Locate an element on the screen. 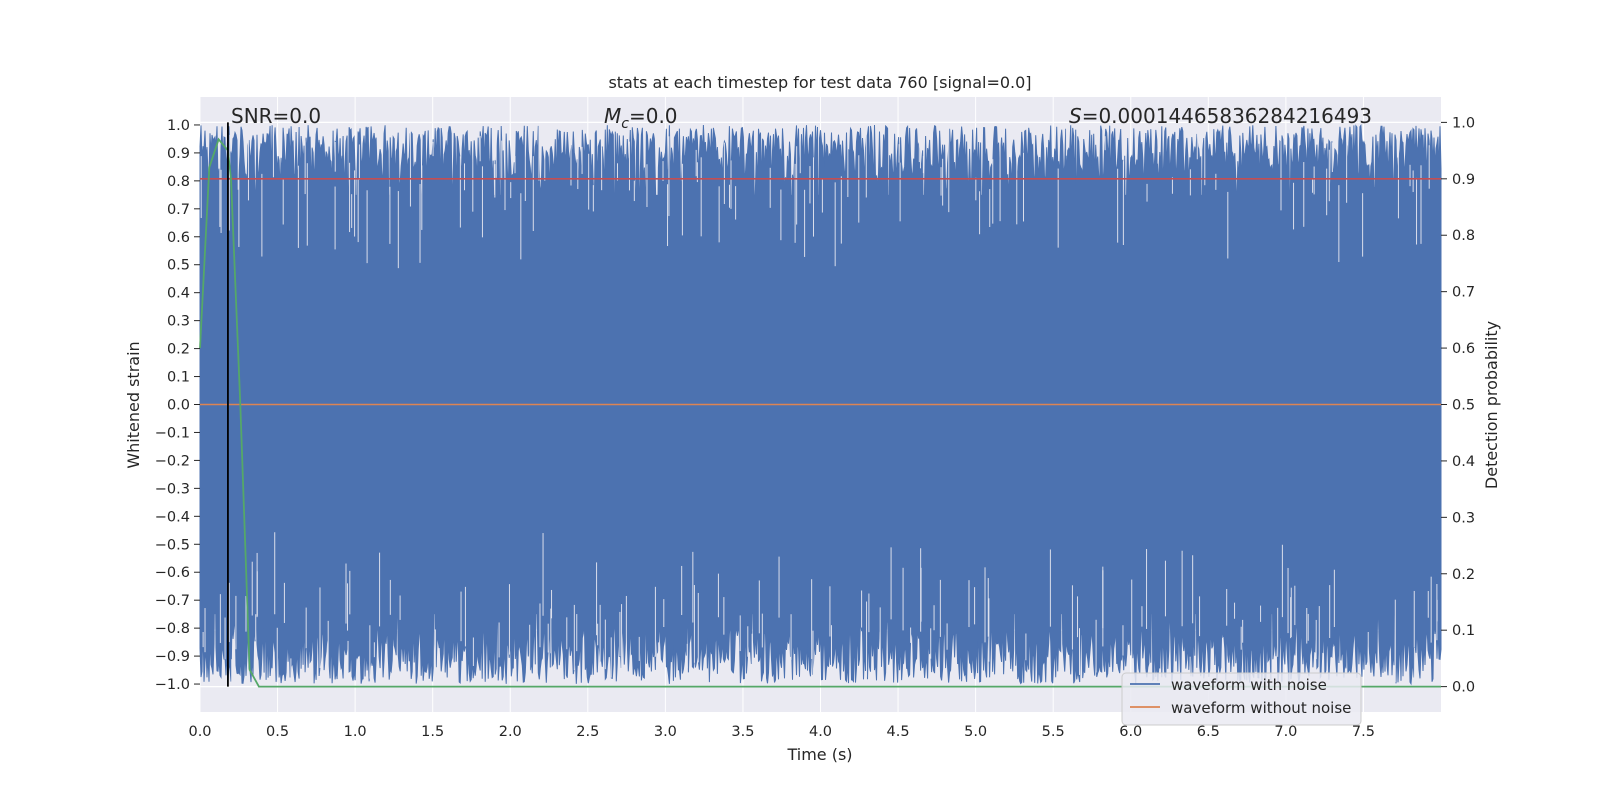  right-tick-label: 0.1 is located at coordinates (1463, 631).